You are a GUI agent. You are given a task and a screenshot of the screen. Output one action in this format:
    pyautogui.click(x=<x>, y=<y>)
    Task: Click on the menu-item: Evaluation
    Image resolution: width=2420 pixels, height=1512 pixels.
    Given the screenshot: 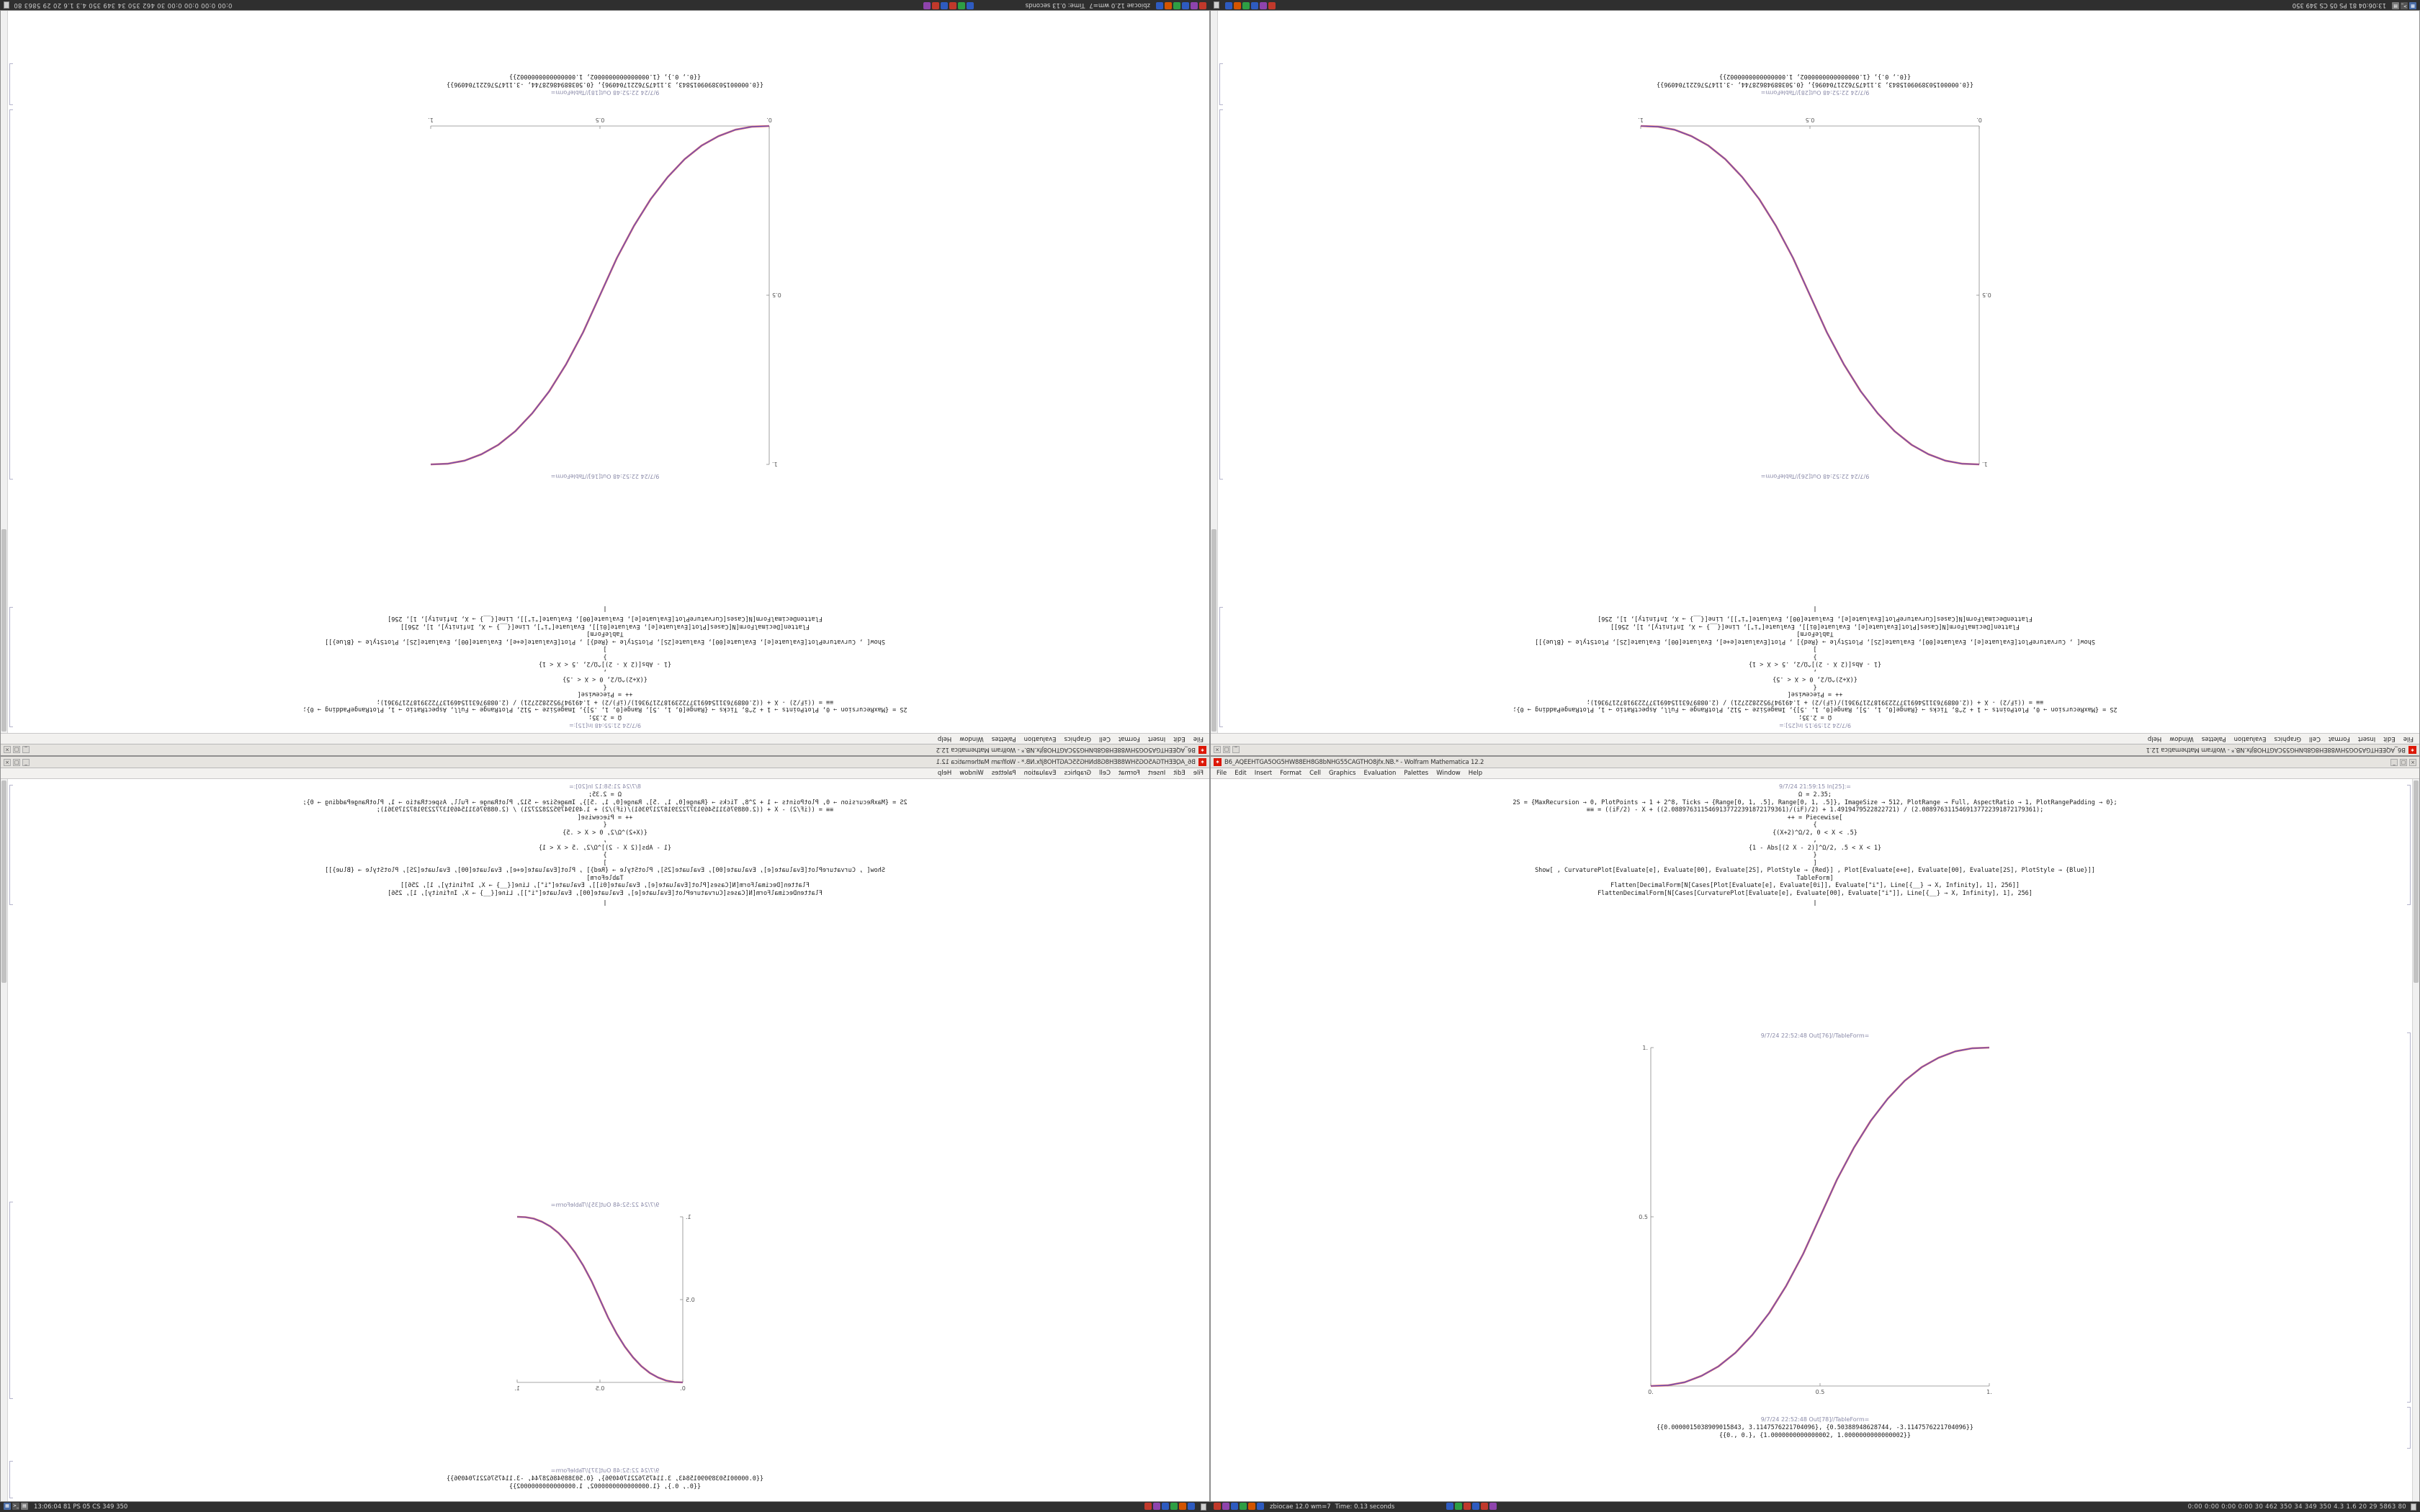 What is the action you would take?
    pyautogui.click(x=1040, y=738)
    